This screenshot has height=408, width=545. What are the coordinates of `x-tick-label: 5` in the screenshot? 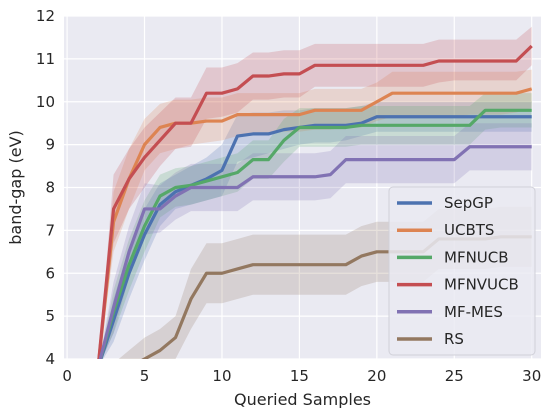 It's located at (145, 376).